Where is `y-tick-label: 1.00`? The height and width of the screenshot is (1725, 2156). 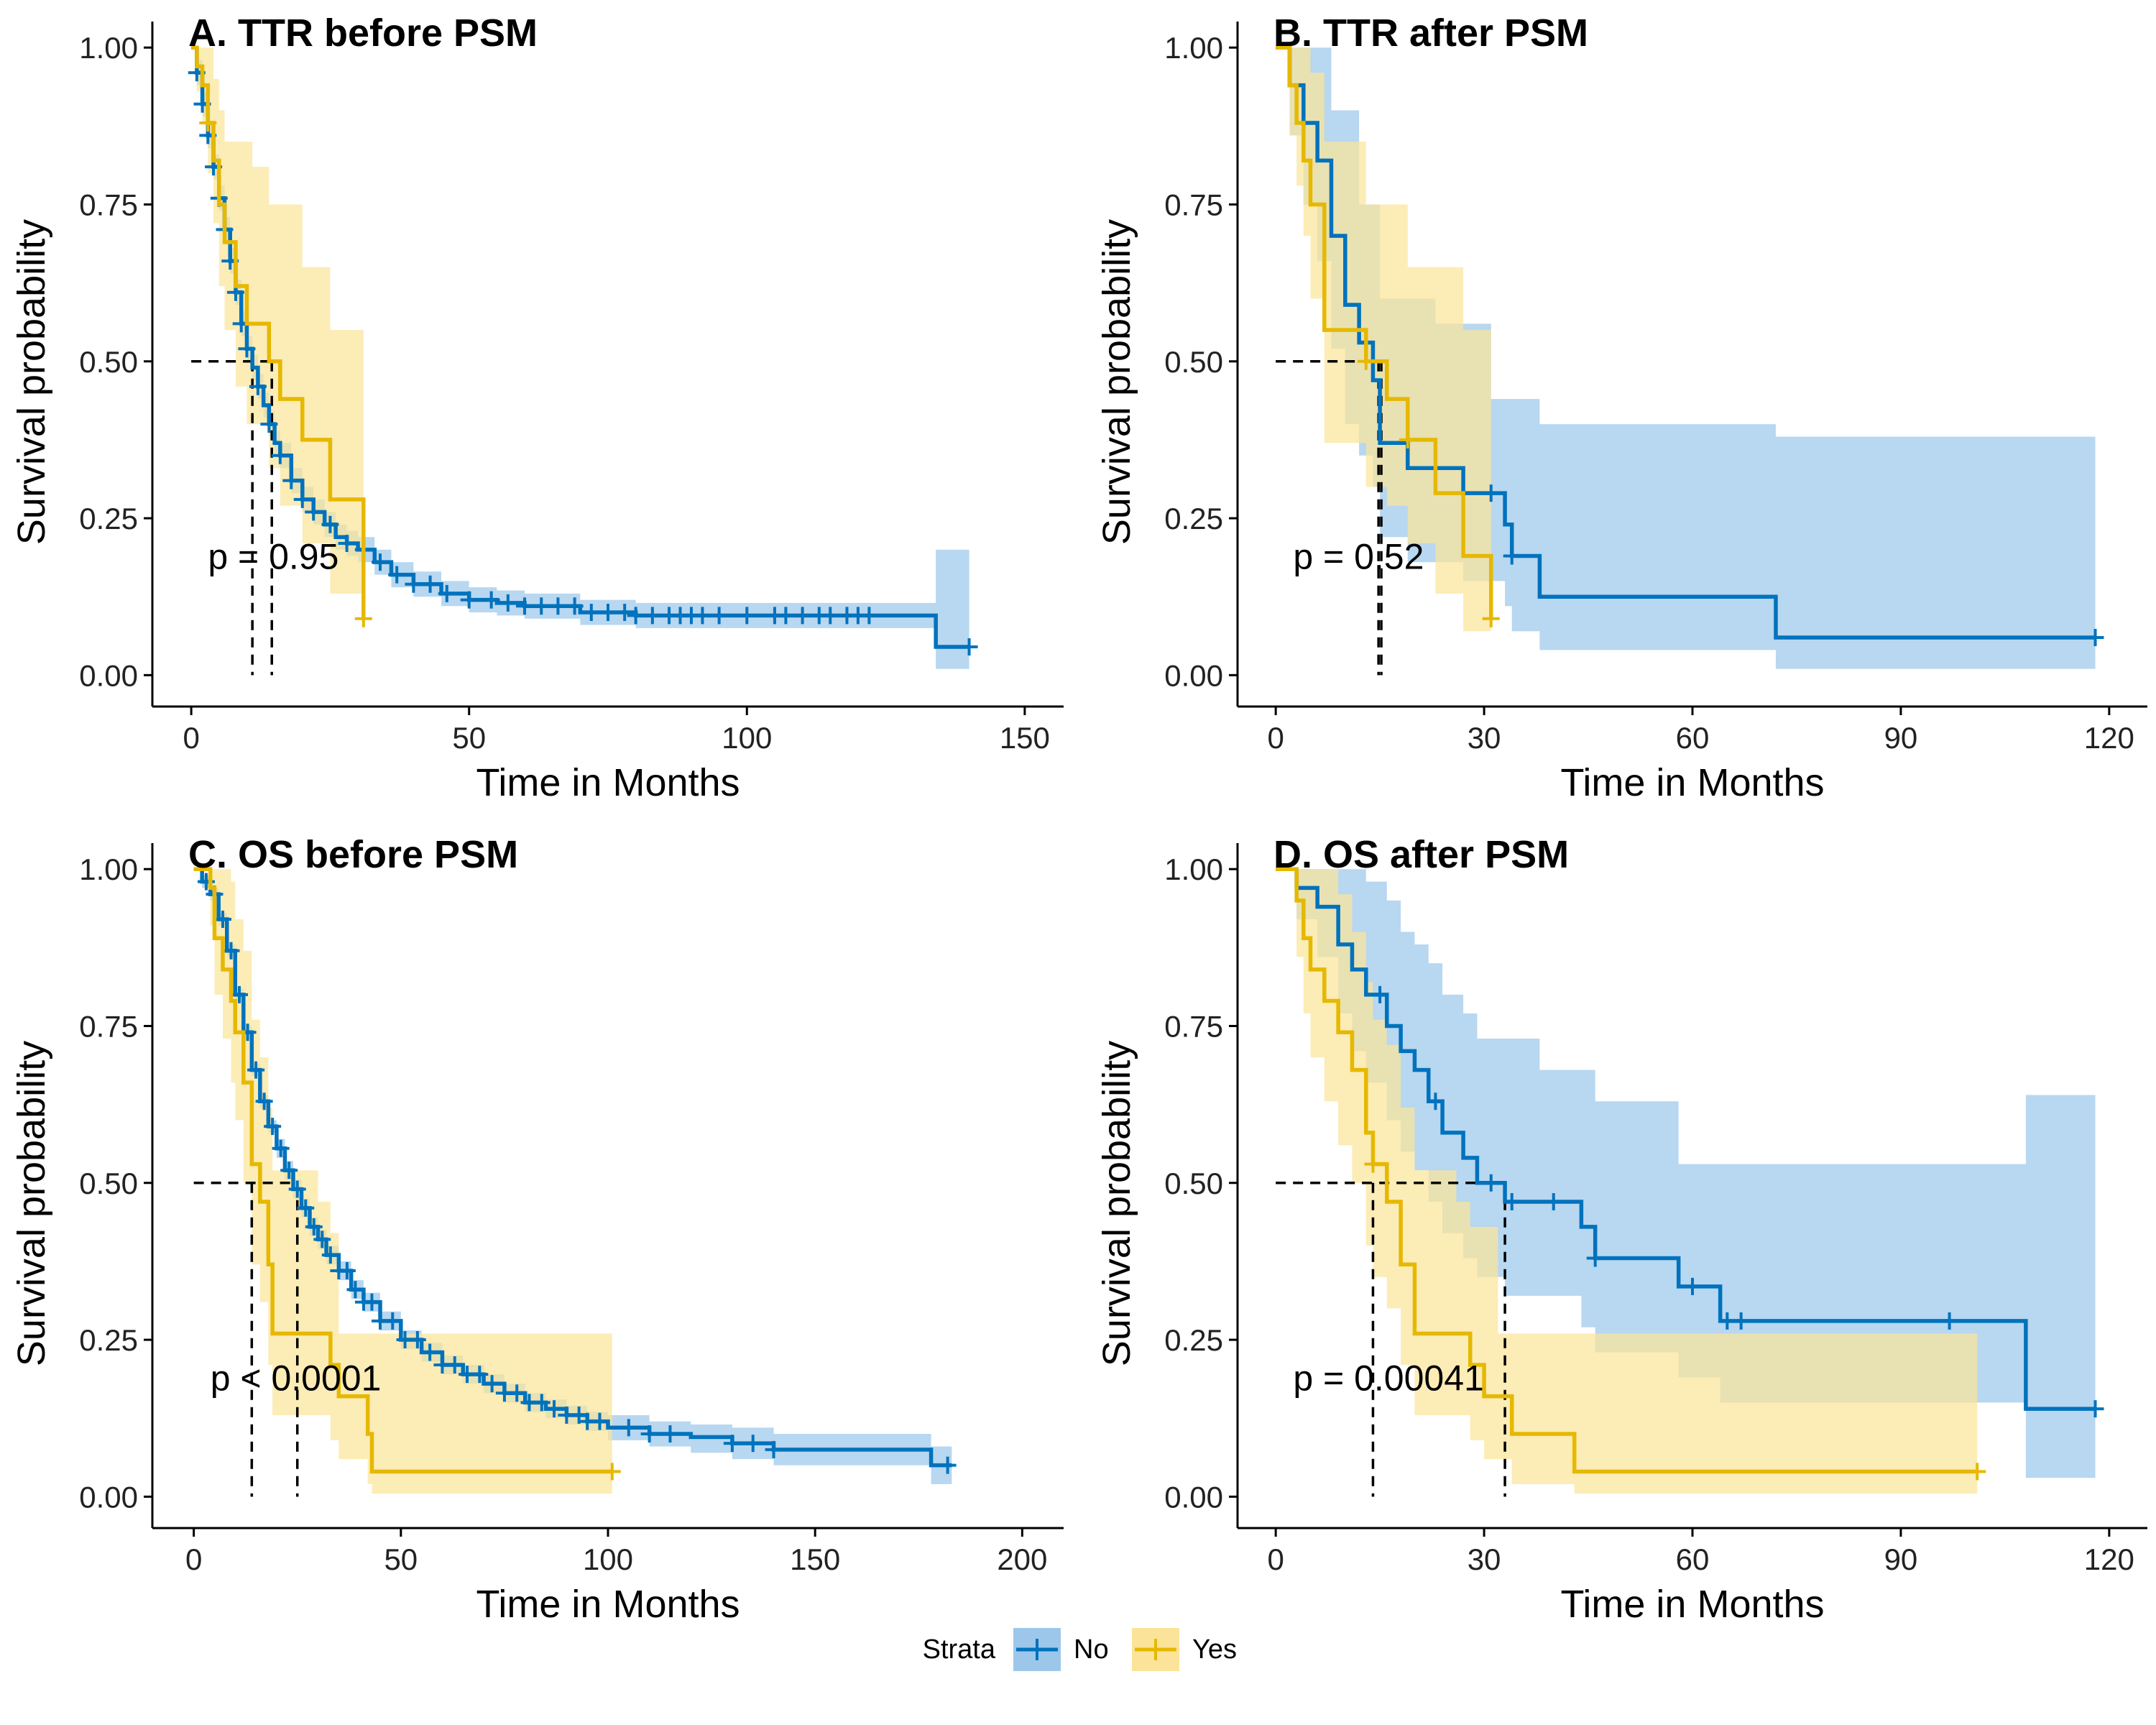
y-tick-label: 1.00 is located at coordinates (1193, 869).